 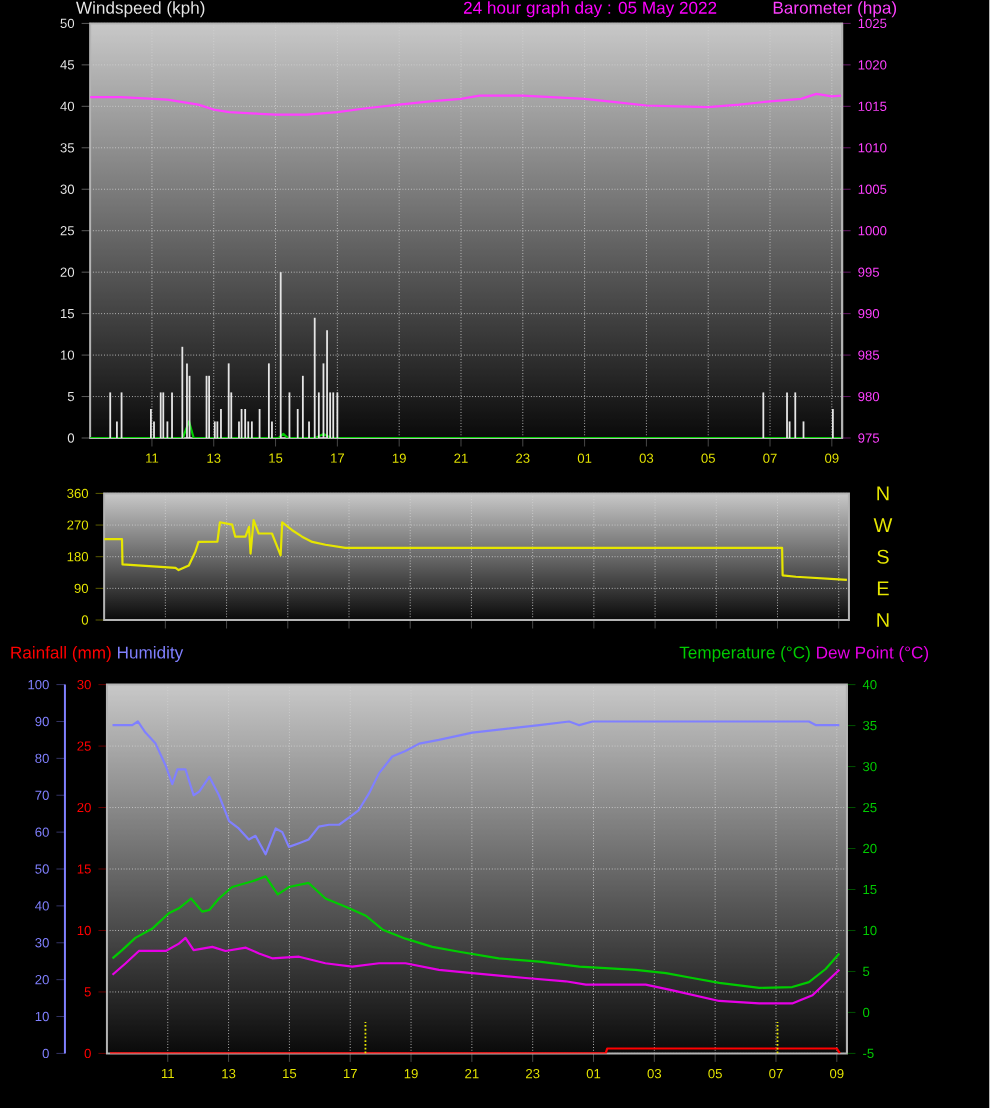 What do you see at coordinates (873, 654) in the screenshot?
I see `text: Dew Point (°C)` at bounding box center [873, 654].